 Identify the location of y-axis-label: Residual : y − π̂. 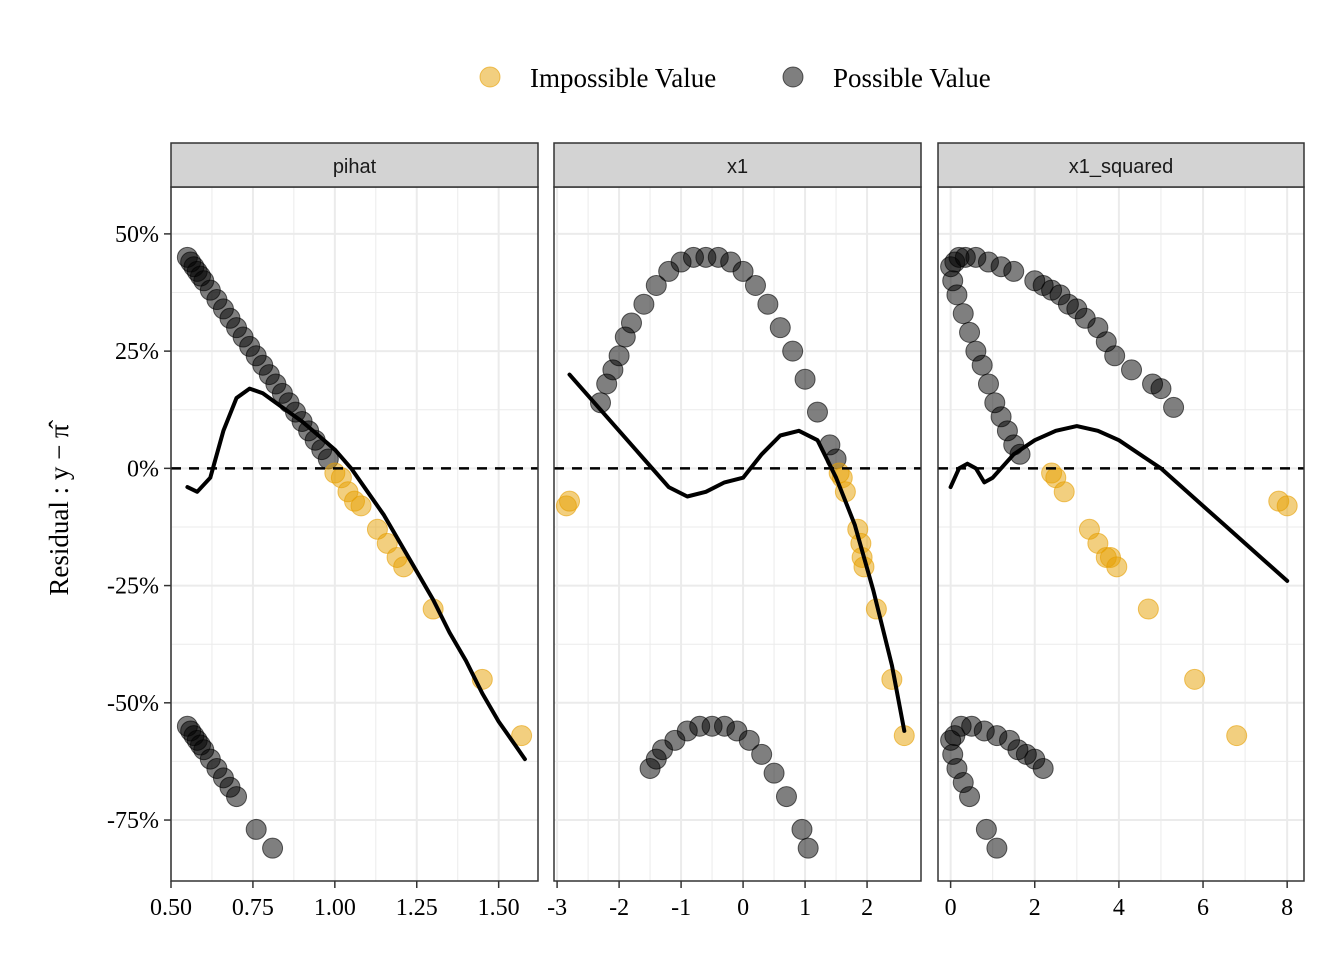
(59, 507).